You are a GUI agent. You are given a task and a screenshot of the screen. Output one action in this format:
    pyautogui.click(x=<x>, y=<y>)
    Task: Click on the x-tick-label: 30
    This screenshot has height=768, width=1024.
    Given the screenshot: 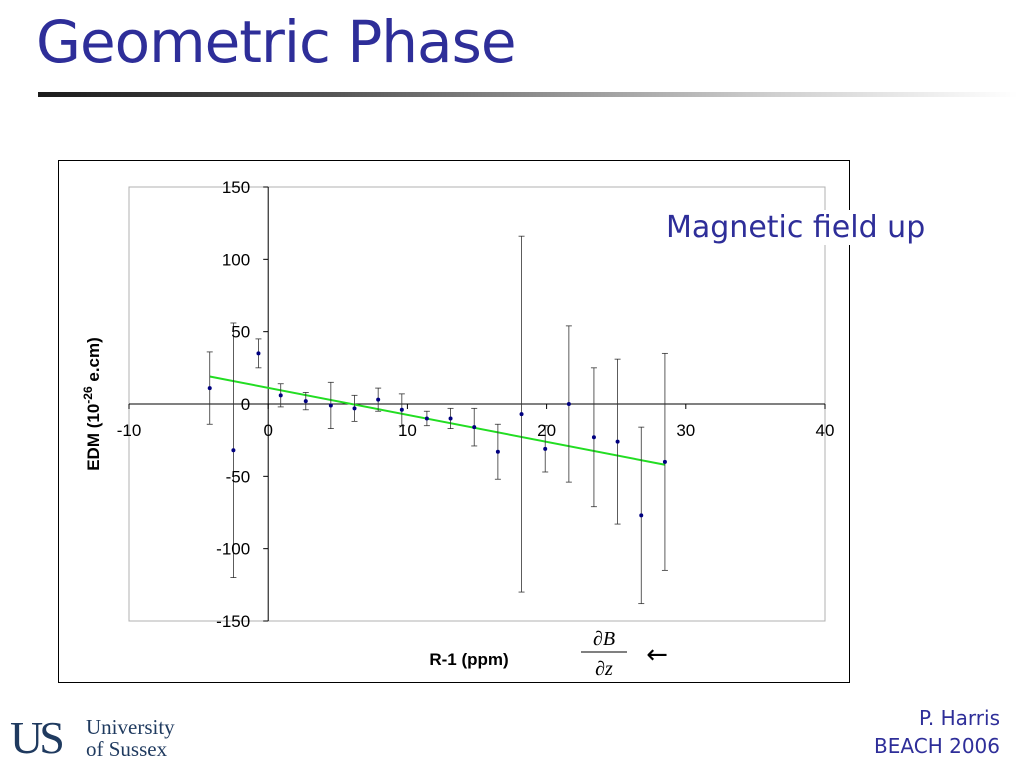 What is the action you would take?
    pyautogui.click(x=685, y=430)
    